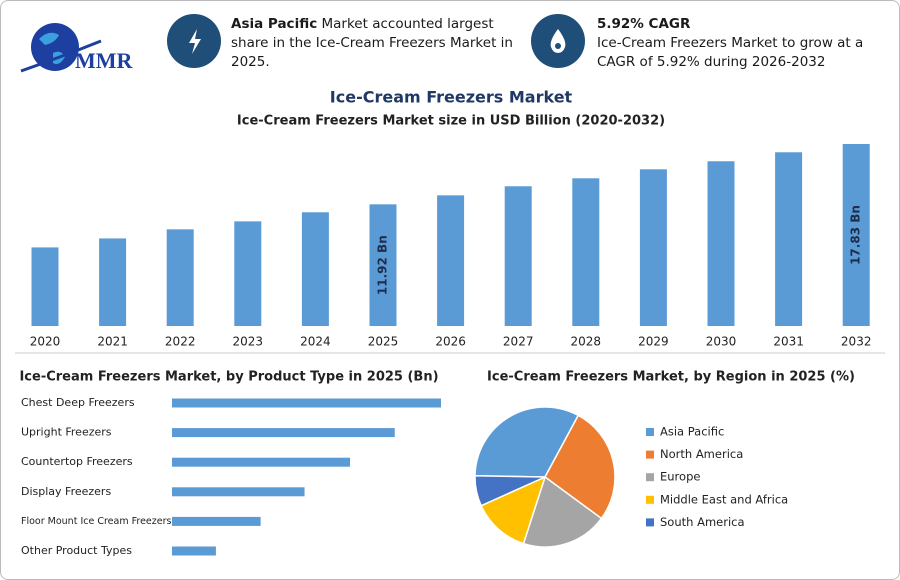 This screenshot has width=900, height=580. I want to click on y-tick-label: Chest Deep Freezers, so click(78, 402).